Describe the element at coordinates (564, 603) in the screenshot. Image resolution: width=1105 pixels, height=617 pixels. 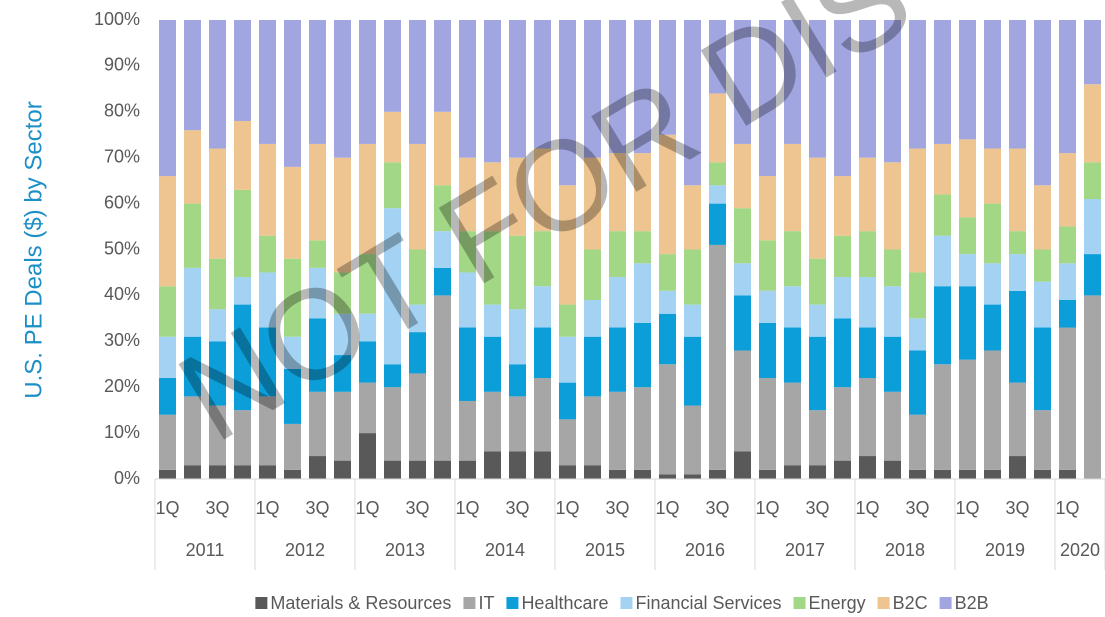
I see `legend-label: Healthcare` at that location.